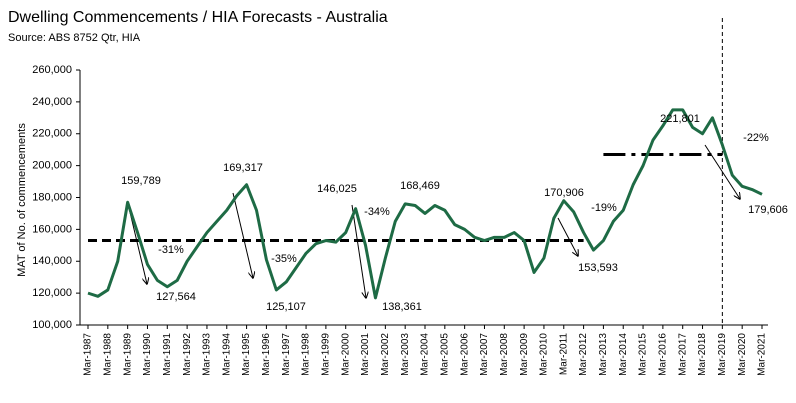 The height and width of the screenshot is (403, 796). What do you see at coordinates (768, 210) in the screenshot?
I see `annotation: 179,606` at bounding box center [768, 210].